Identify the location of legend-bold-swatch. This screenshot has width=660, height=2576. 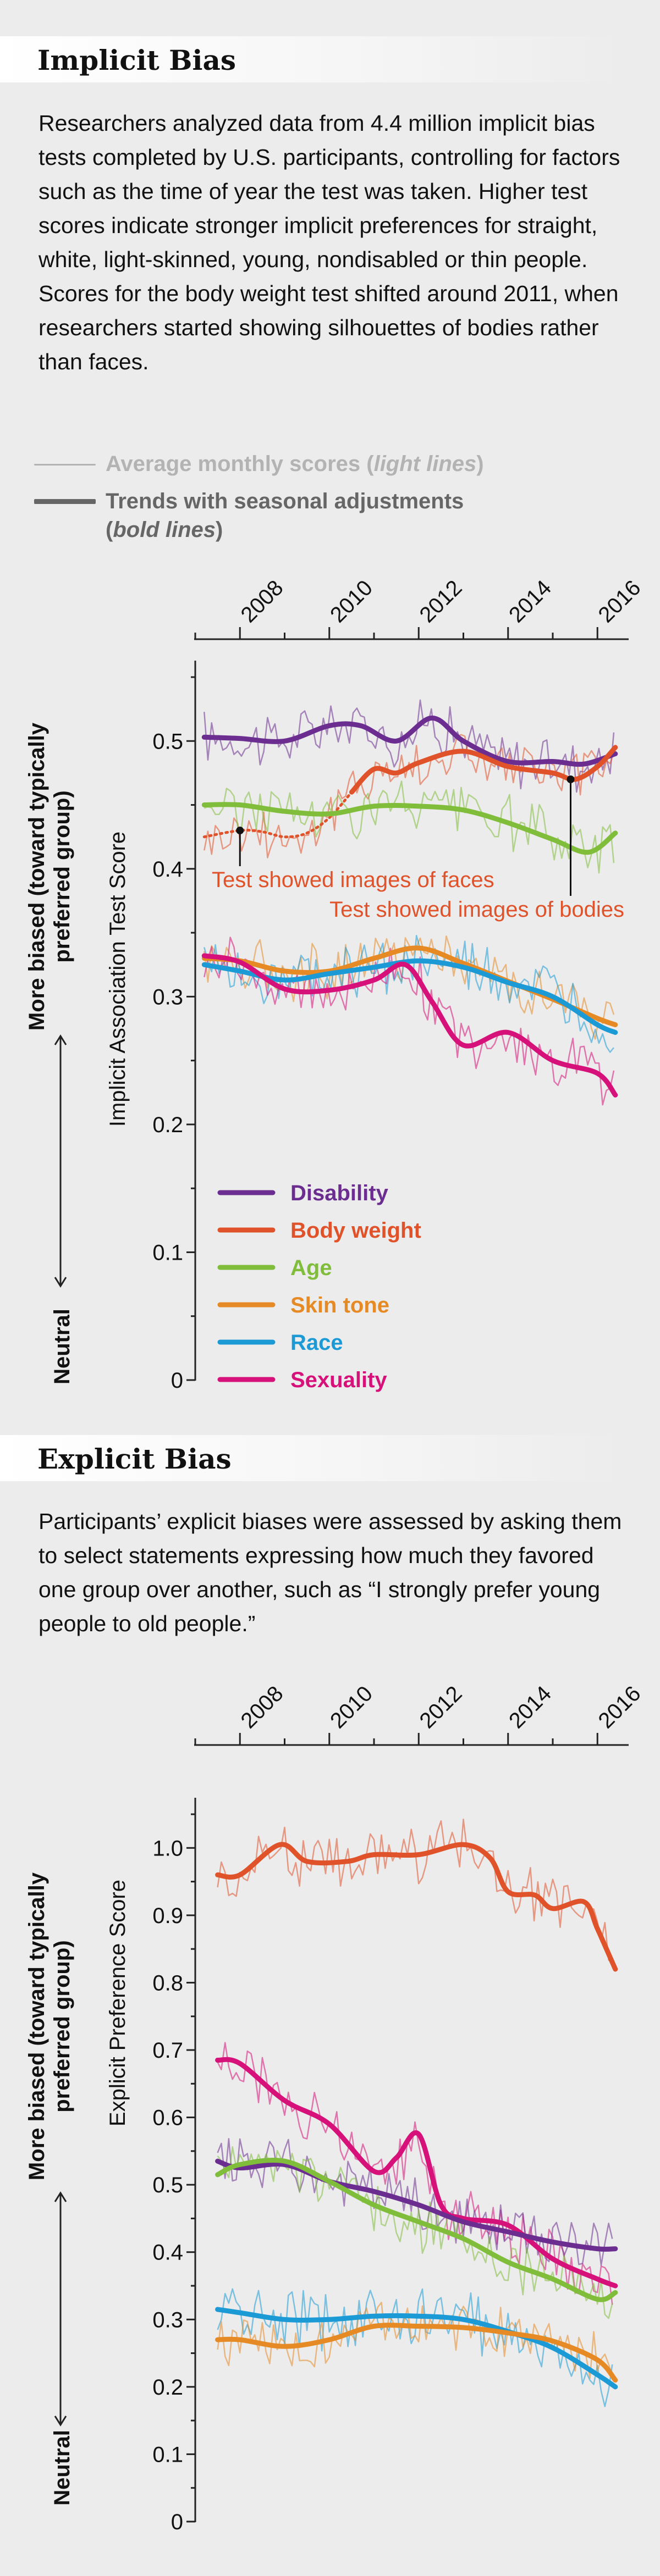
(65, 501).